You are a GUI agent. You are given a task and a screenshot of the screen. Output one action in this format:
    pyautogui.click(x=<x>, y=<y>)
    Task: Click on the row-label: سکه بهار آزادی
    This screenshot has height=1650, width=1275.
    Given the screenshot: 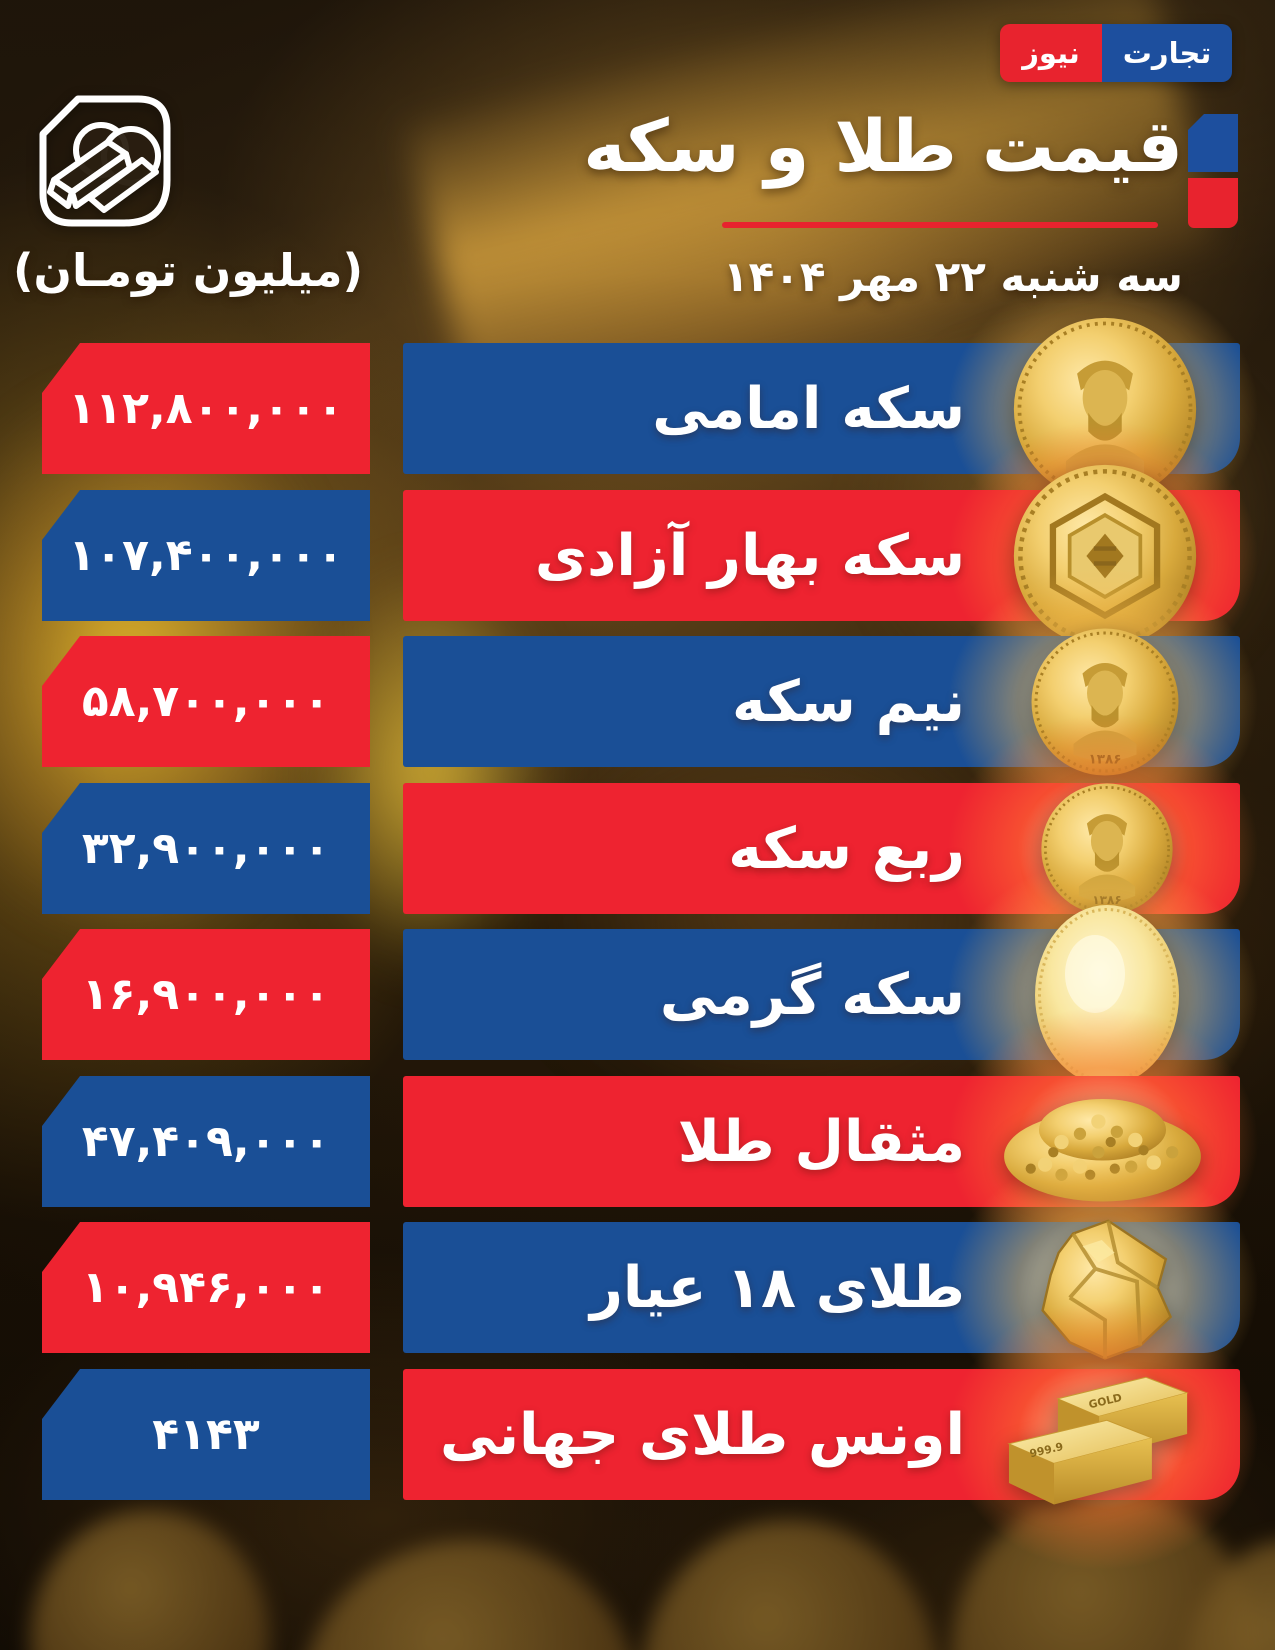 What is the action you would take?
    pyautogui.click(x=749, y=555)
    